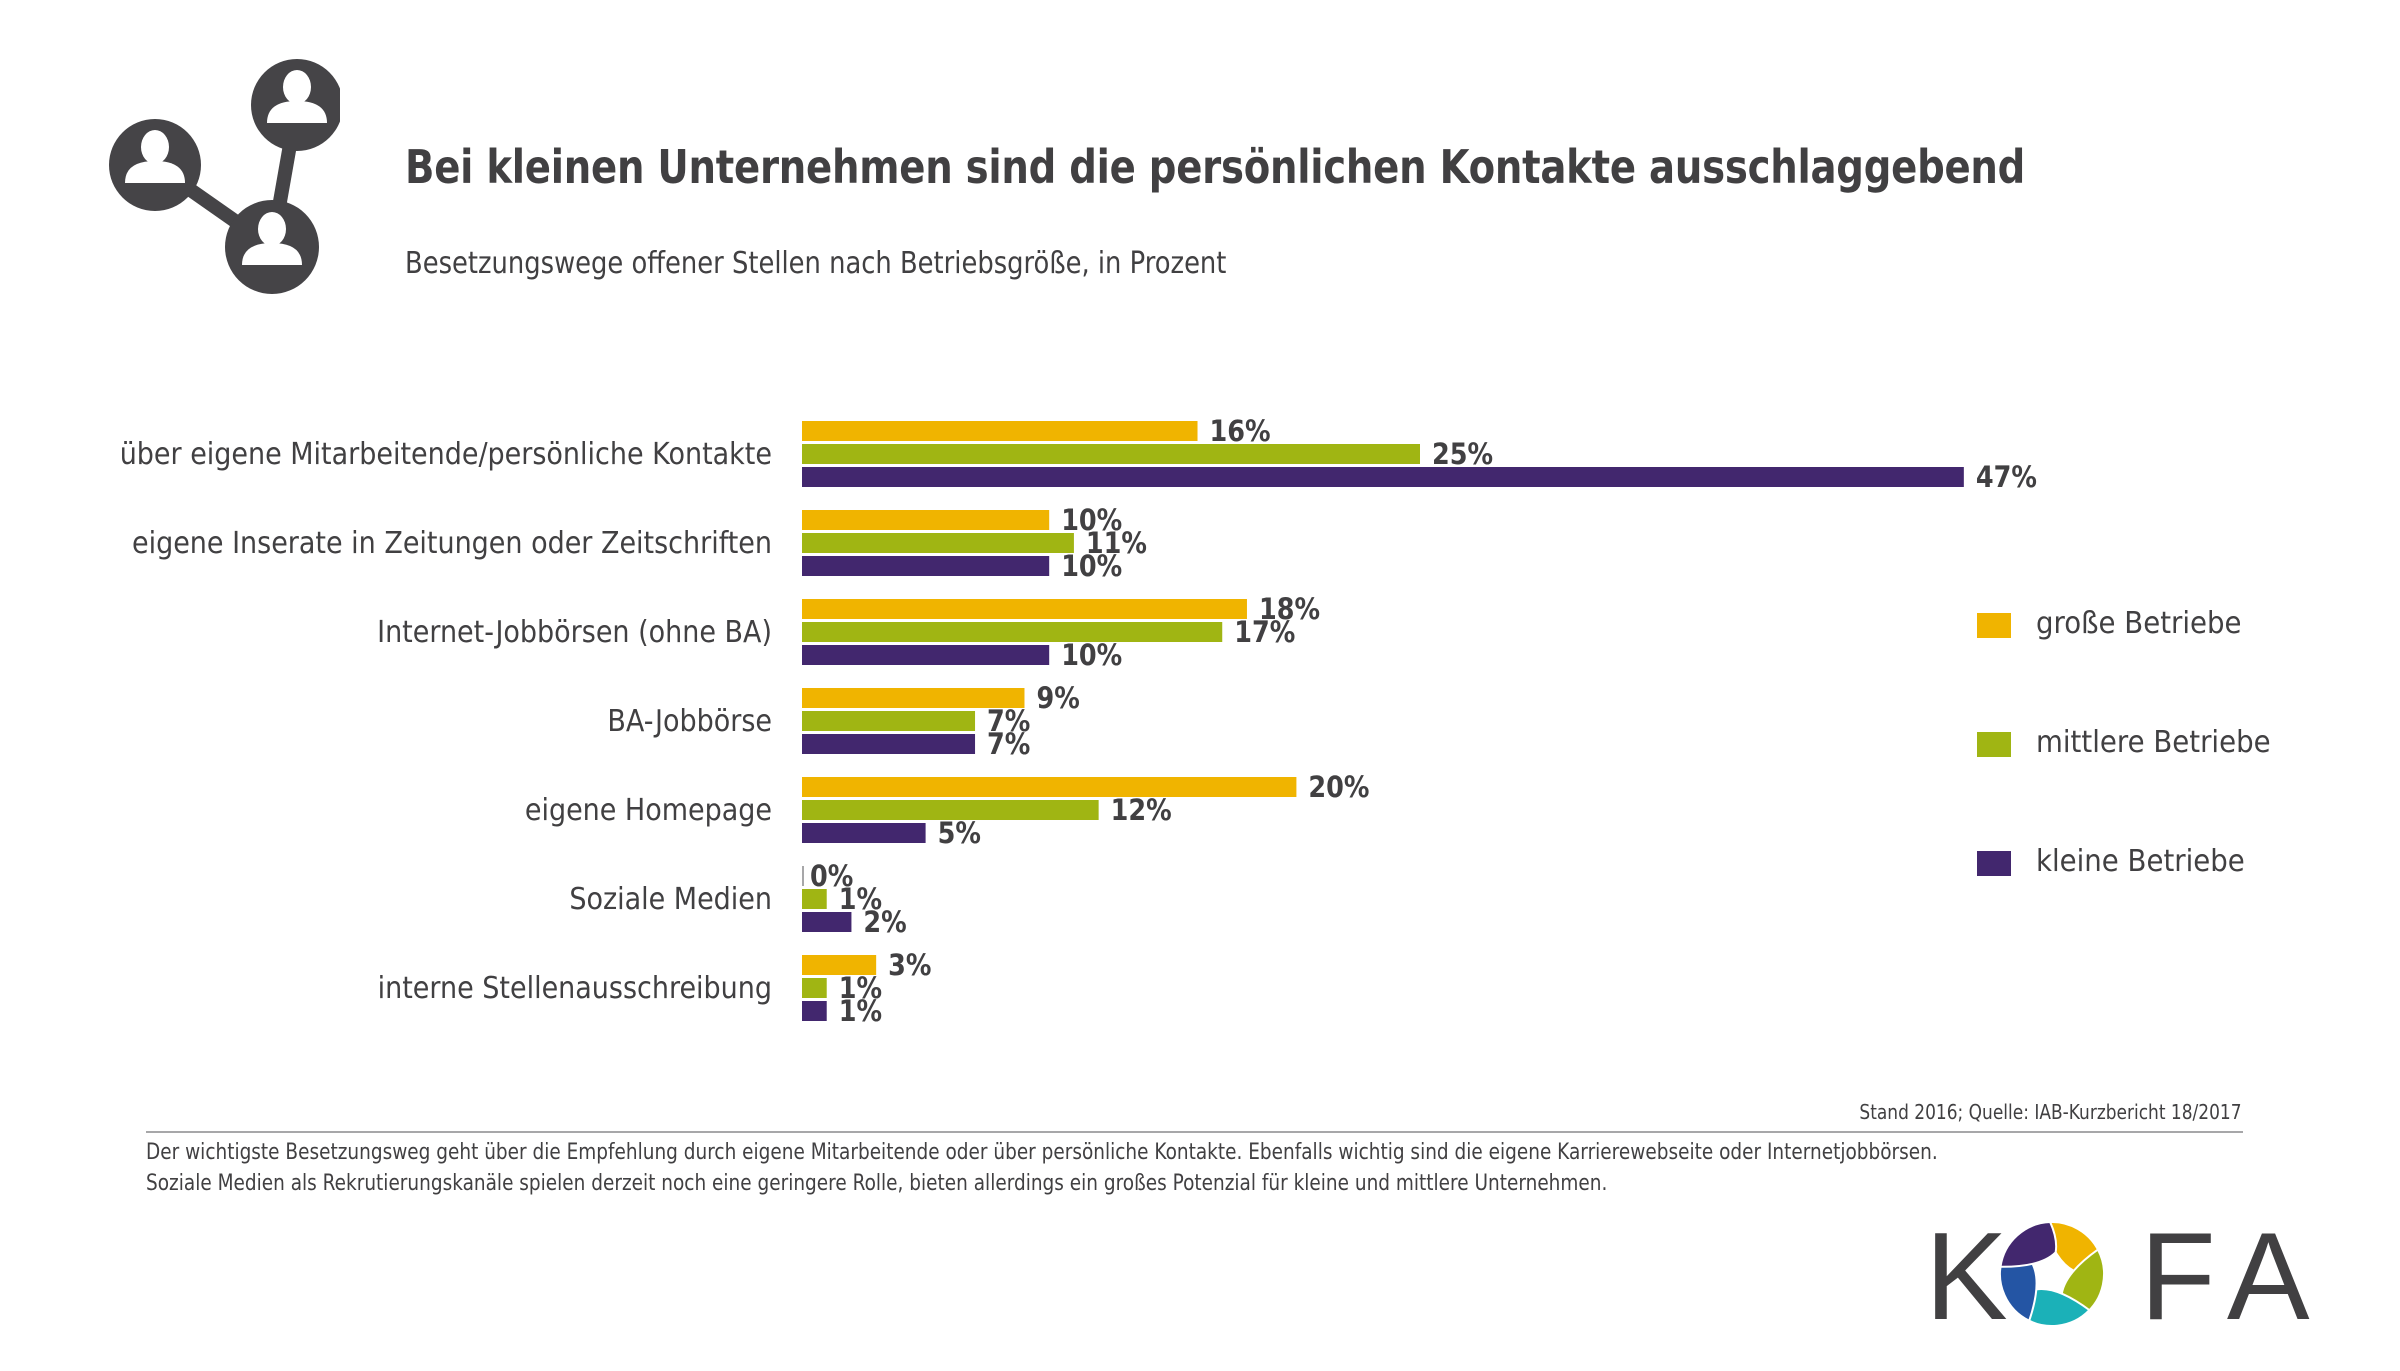 This screenshot has width=2400, height=1371. What do you see at coordinates (1141, 811) in the screenshot?
I see `value-label: 12%` at bounding box center [1141, 811].